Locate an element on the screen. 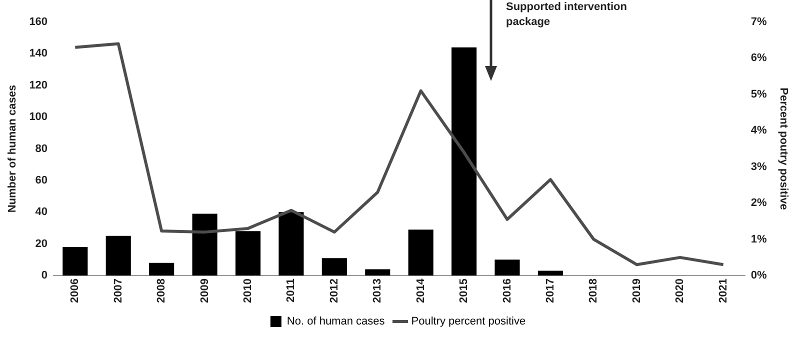  legend-label: Poultry percent positive is located at coordinates (468, 322).